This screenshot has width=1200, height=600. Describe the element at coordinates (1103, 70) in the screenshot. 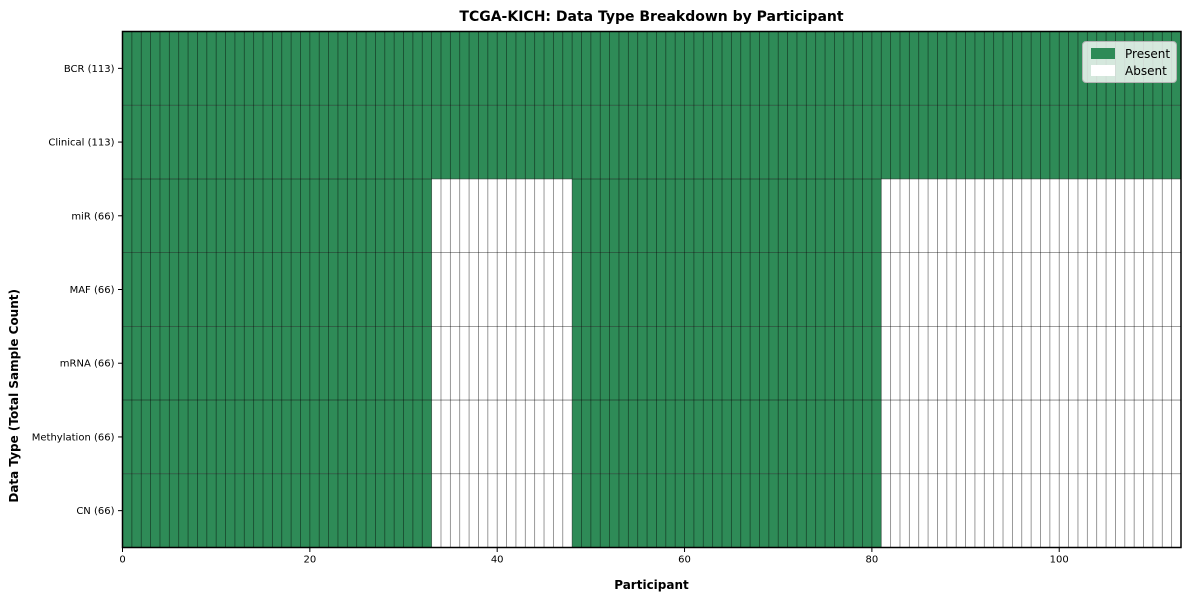

I see `absent-swatch` at that location.